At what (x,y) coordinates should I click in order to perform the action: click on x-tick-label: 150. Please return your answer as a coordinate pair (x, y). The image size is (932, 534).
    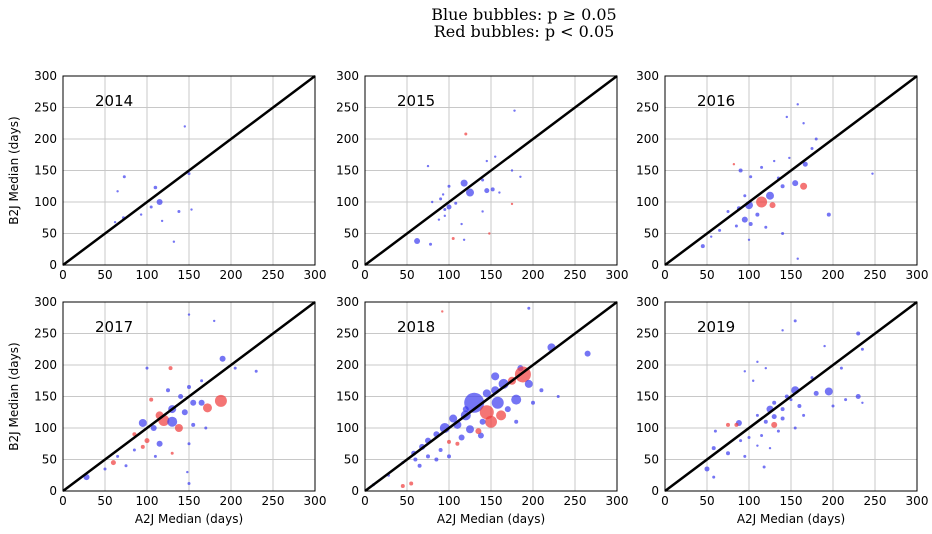
    Looking at the image, I should click on (491, 275).